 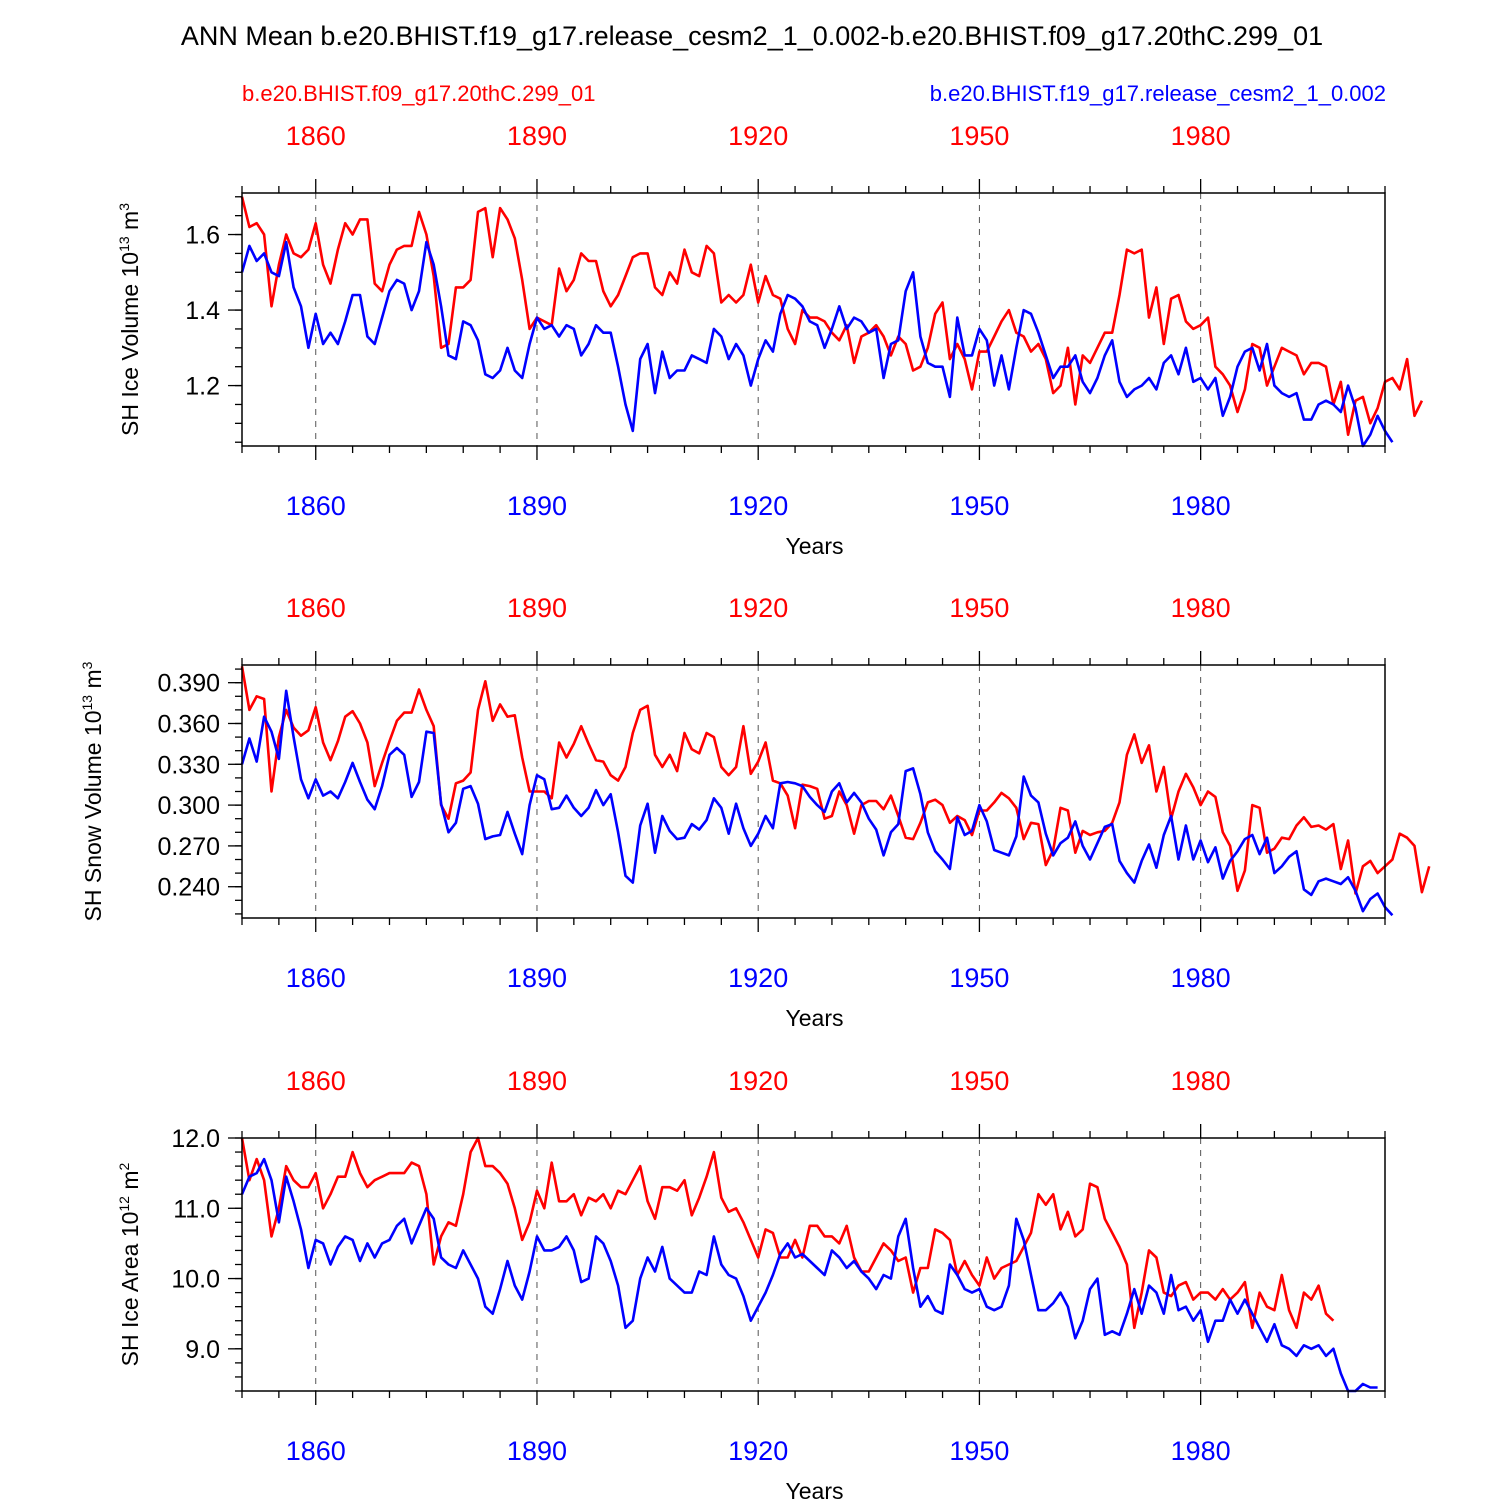 What do you see at coordinates (202, 1350) in the screenshot?
I see `y-tick-label: 9.0` at bounding box center [202, 1350].